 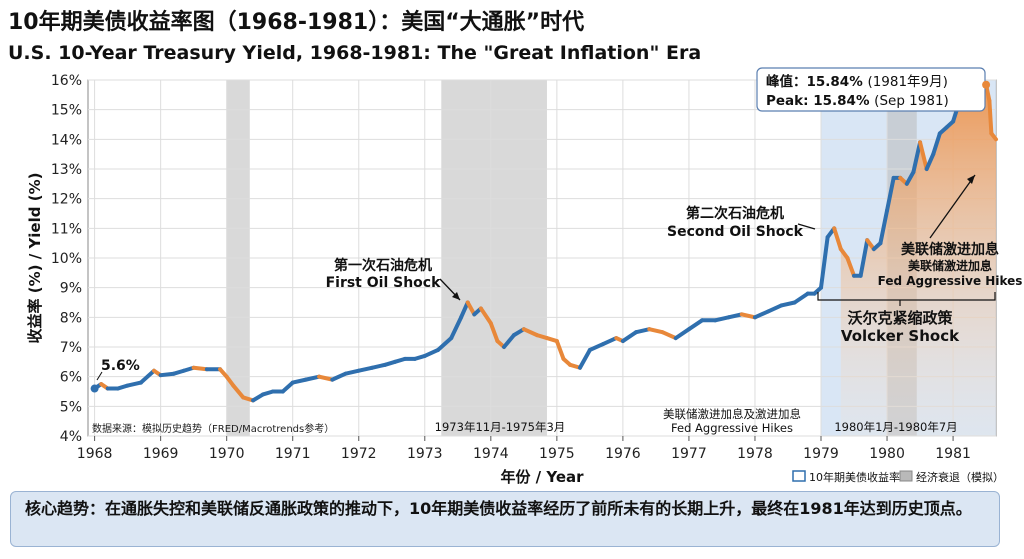 What do you see at coordinates (120, 366) in the screenshot?
I see `start-value-label: 5.6%` at bounding box center [120, 366].